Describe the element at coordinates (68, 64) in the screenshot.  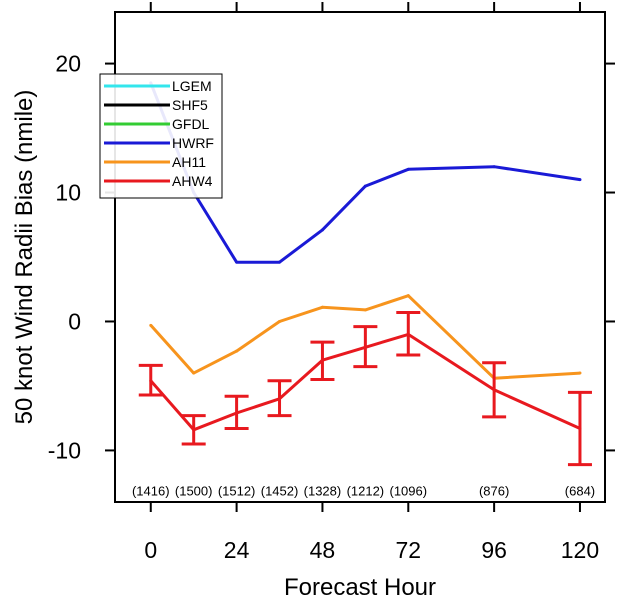
I see `y-tick-label: 20` at that location.